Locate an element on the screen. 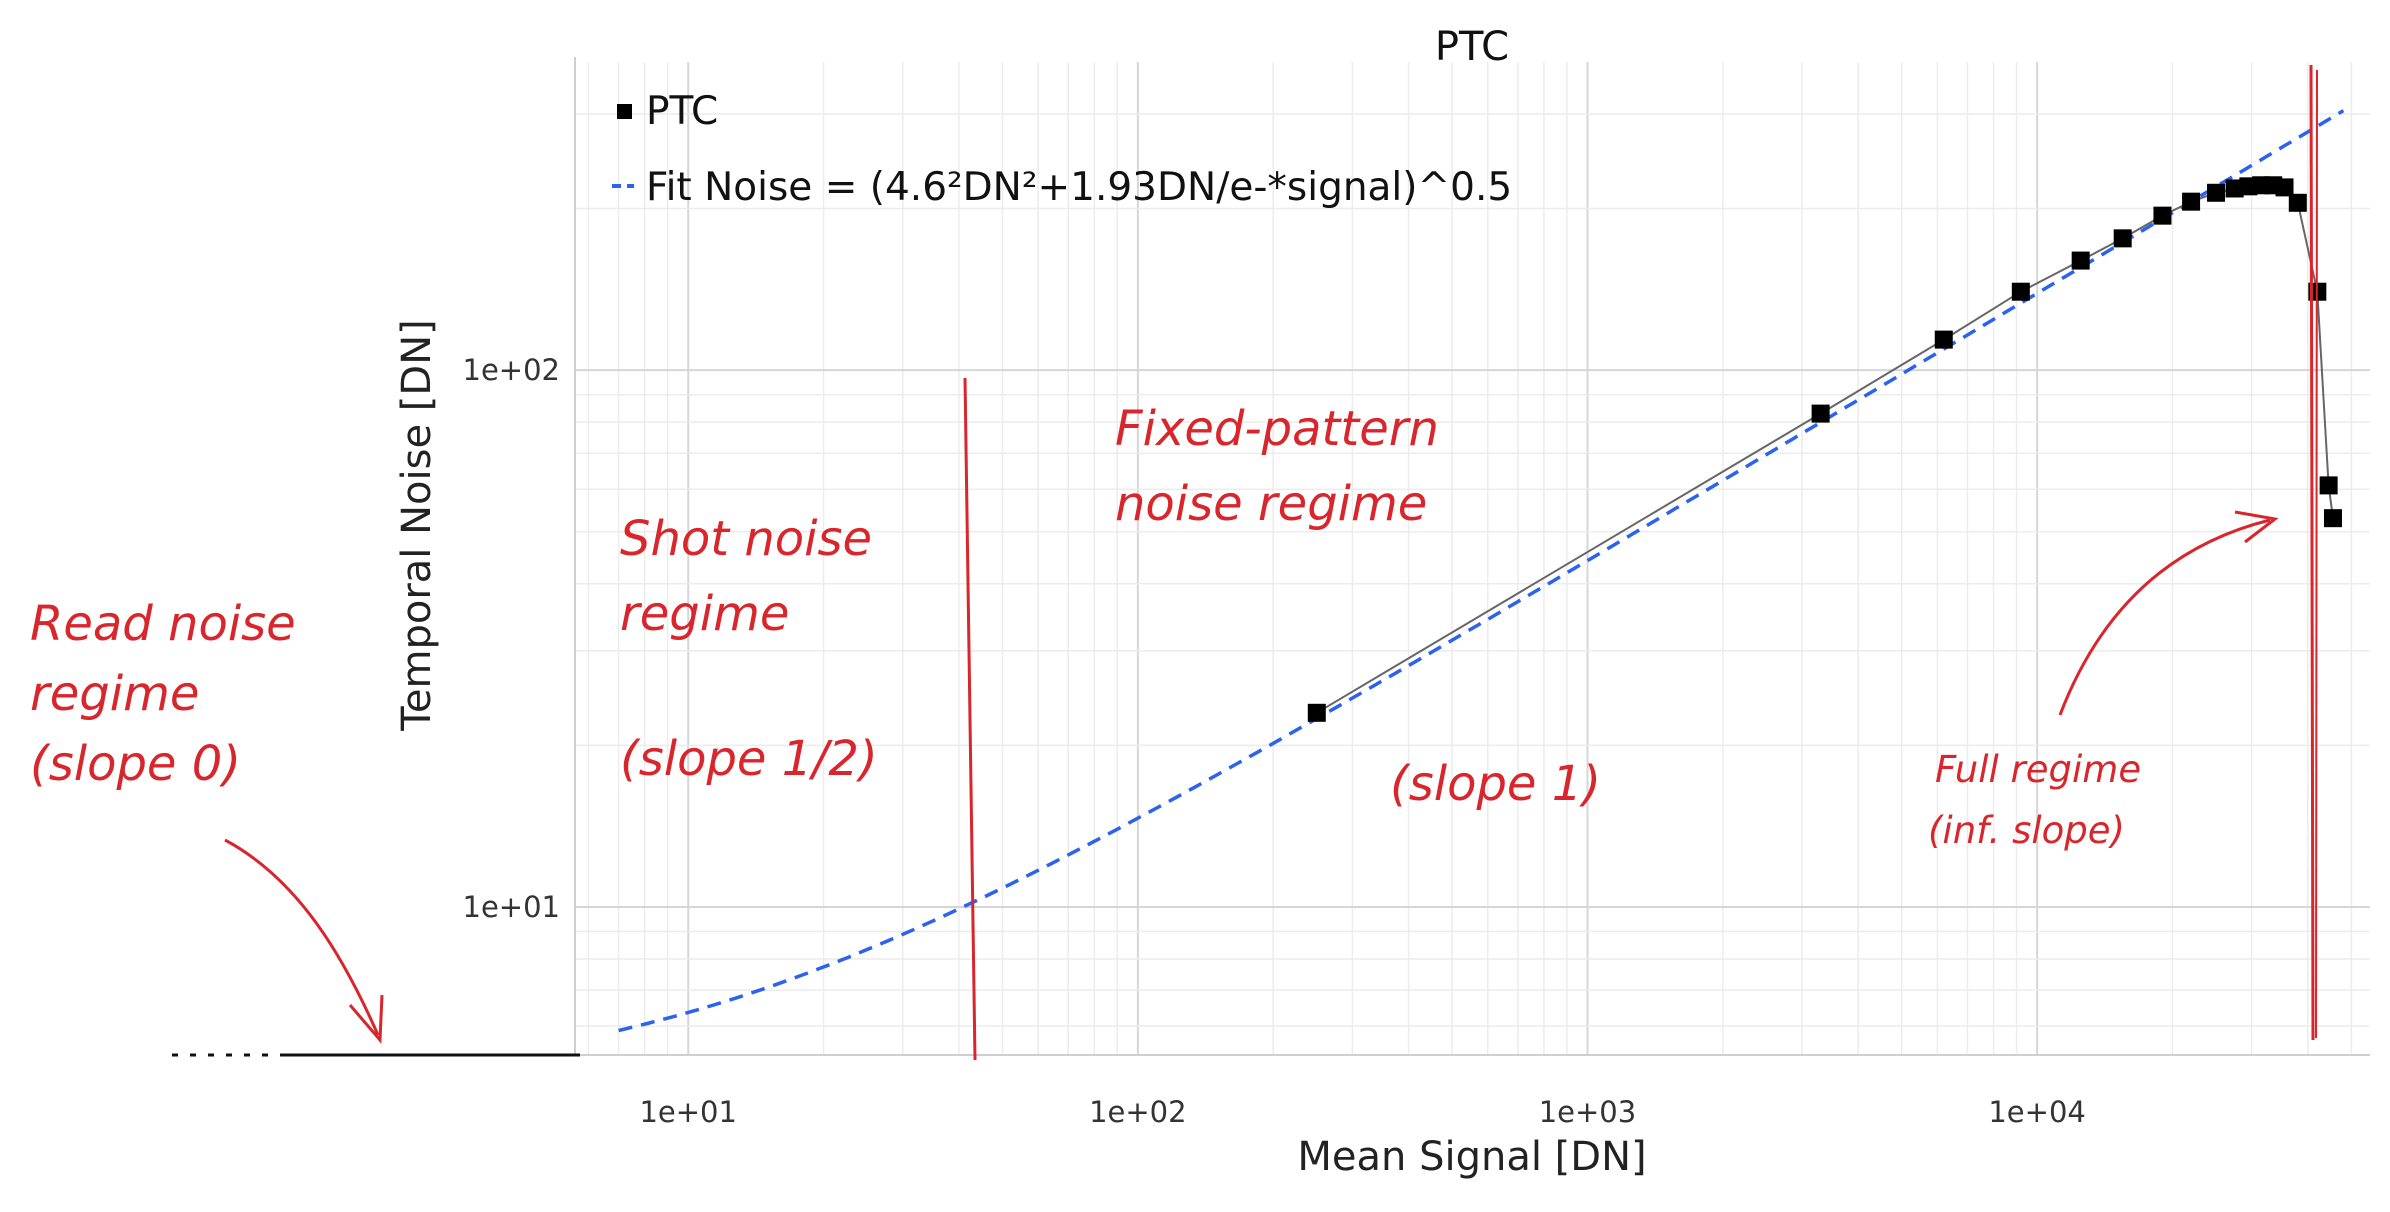 This screenshot has height=1212, width=2390. annotation-read-arrowhead is located at coordinates (366, 1019).